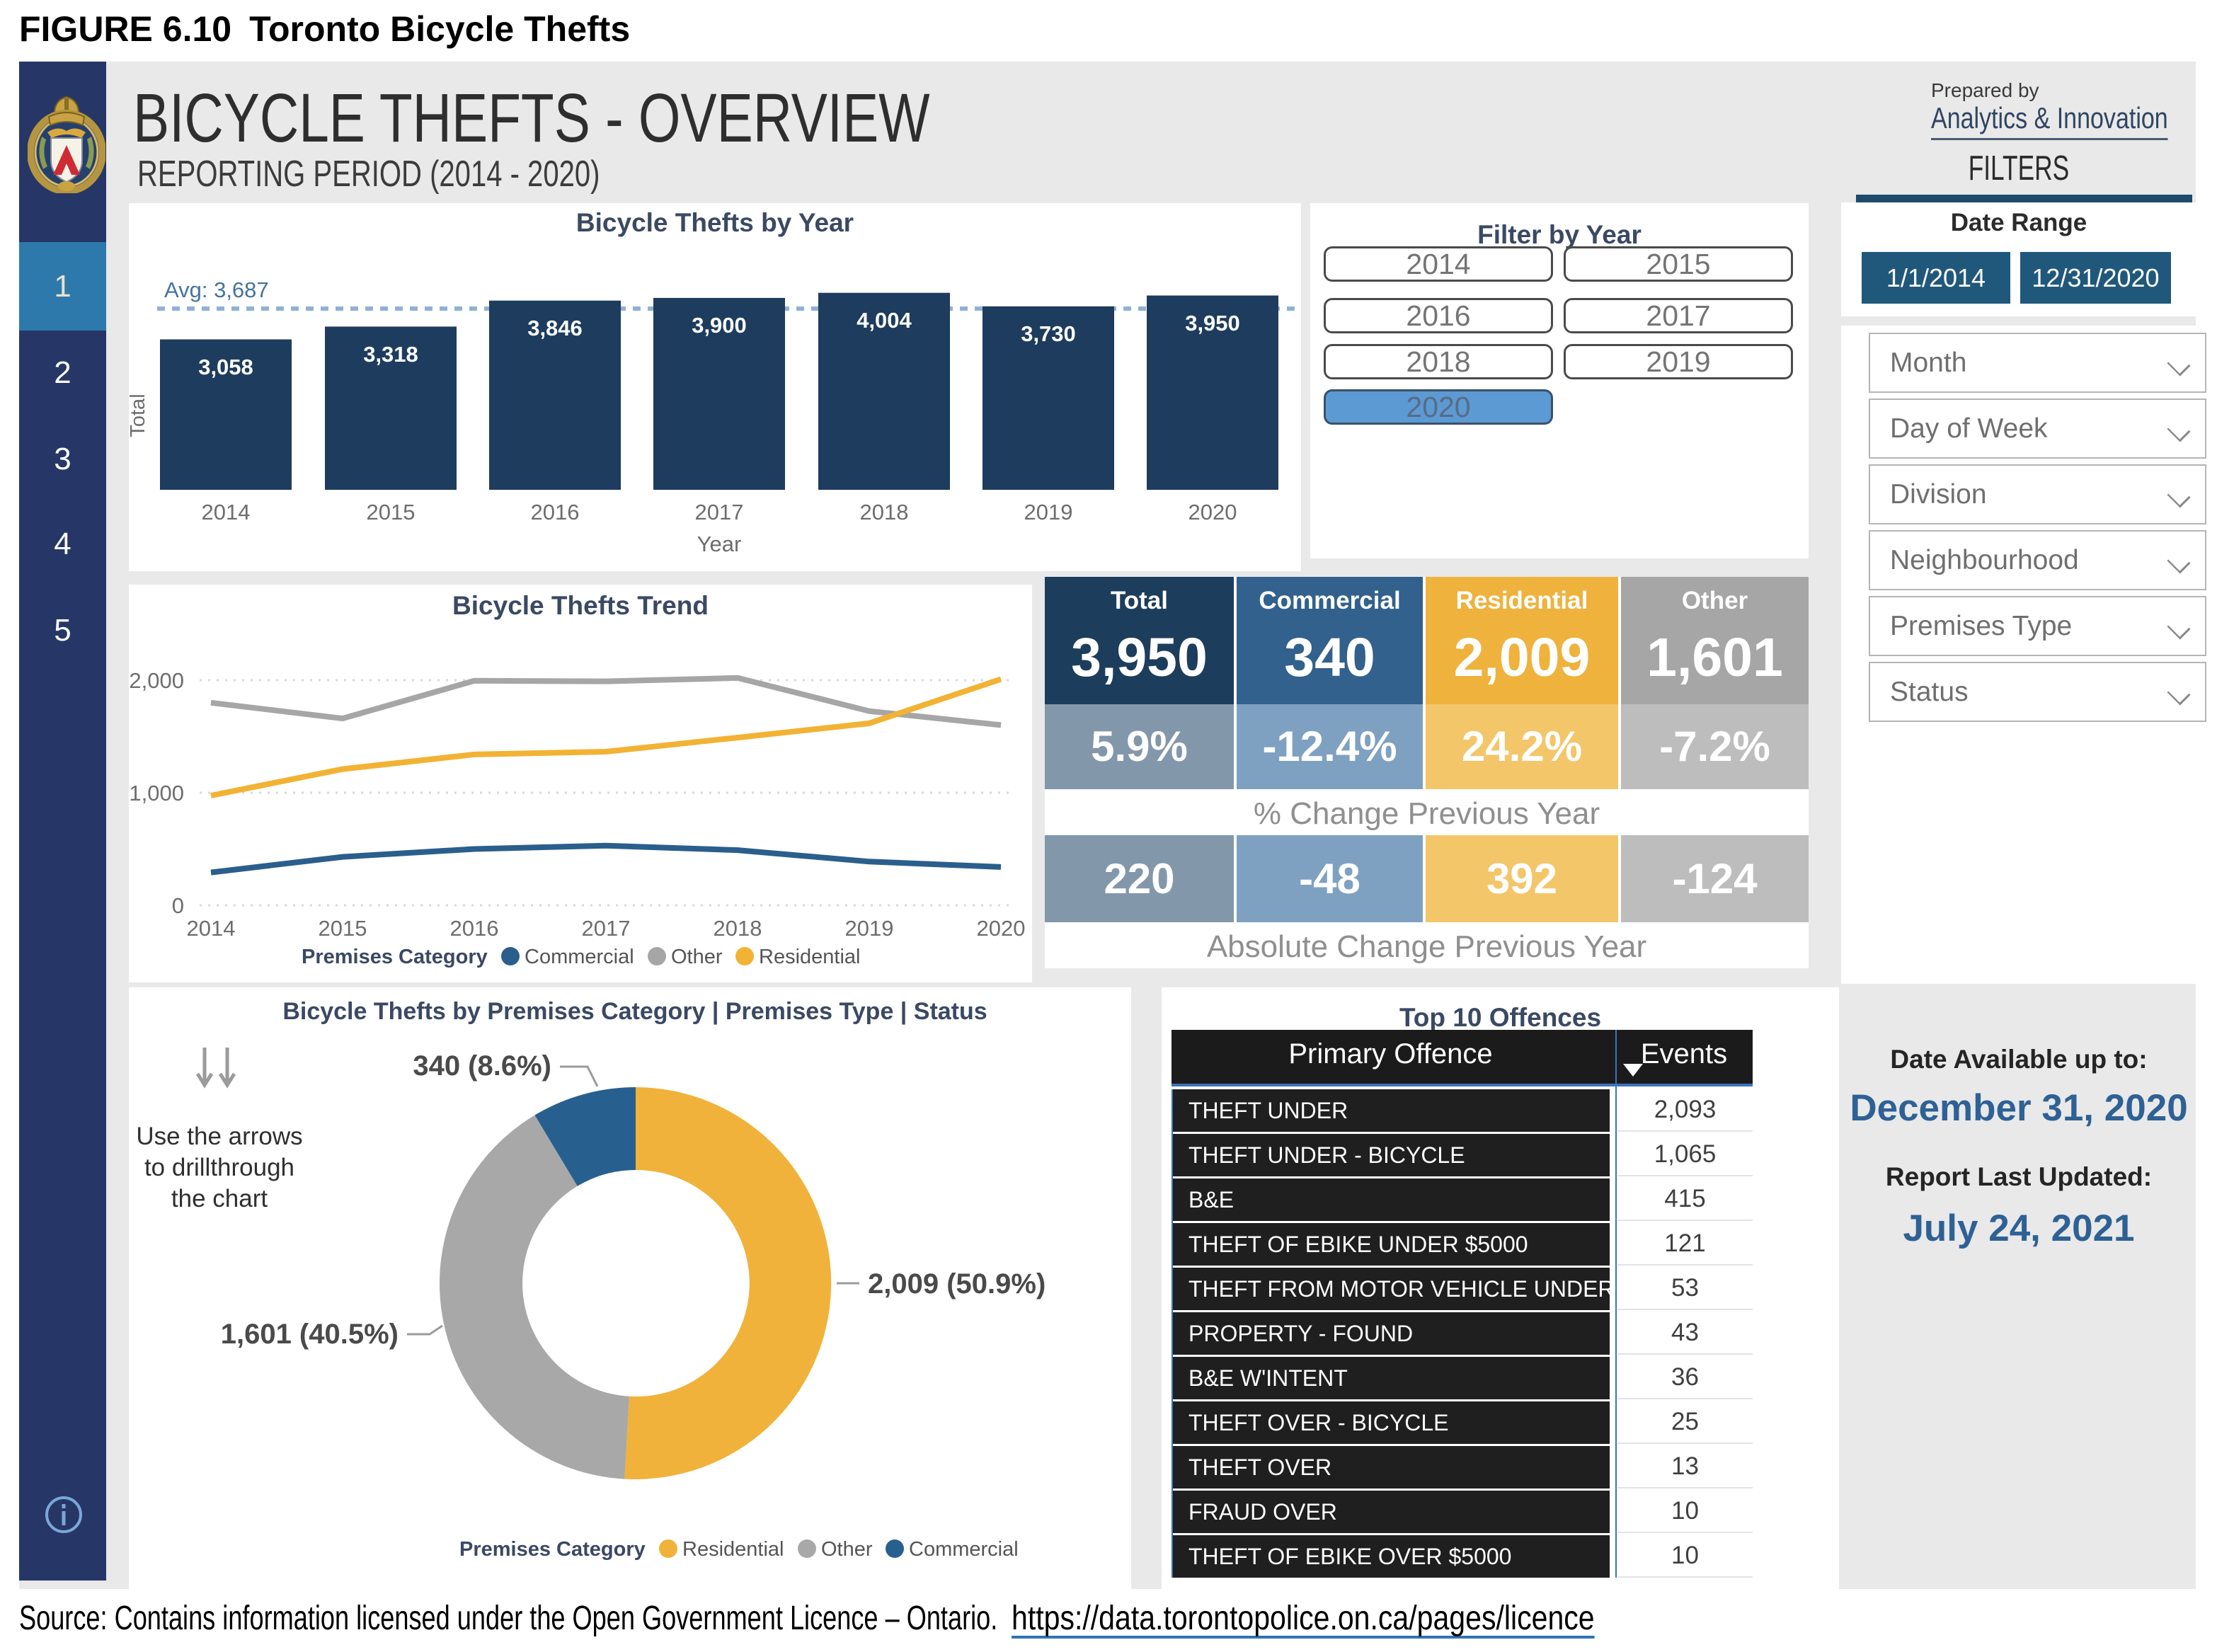 Image resolution: width=2217 pixels, height=1652 pixels. Describe the element at coordinates (957, 1284) in the screenshot. I see `svg-text: 2,009 (50.9%)` at that location.